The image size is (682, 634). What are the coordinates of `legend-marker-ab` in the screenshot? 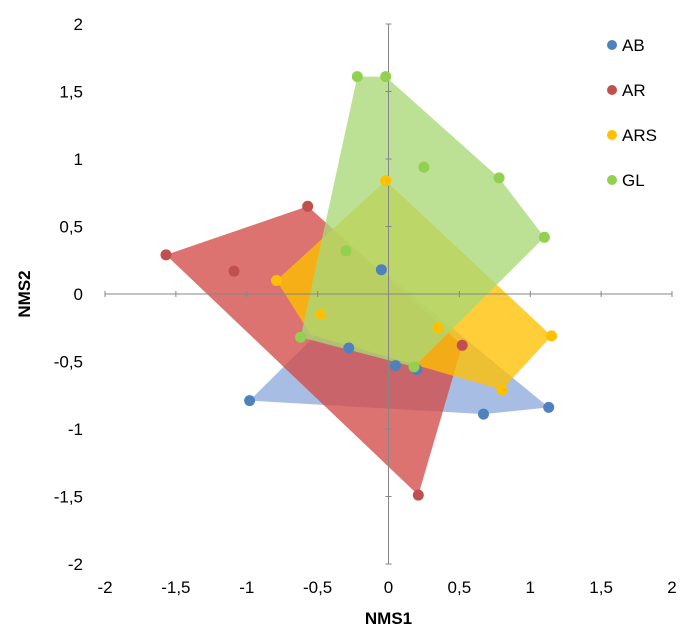 It's located at (612, 45).